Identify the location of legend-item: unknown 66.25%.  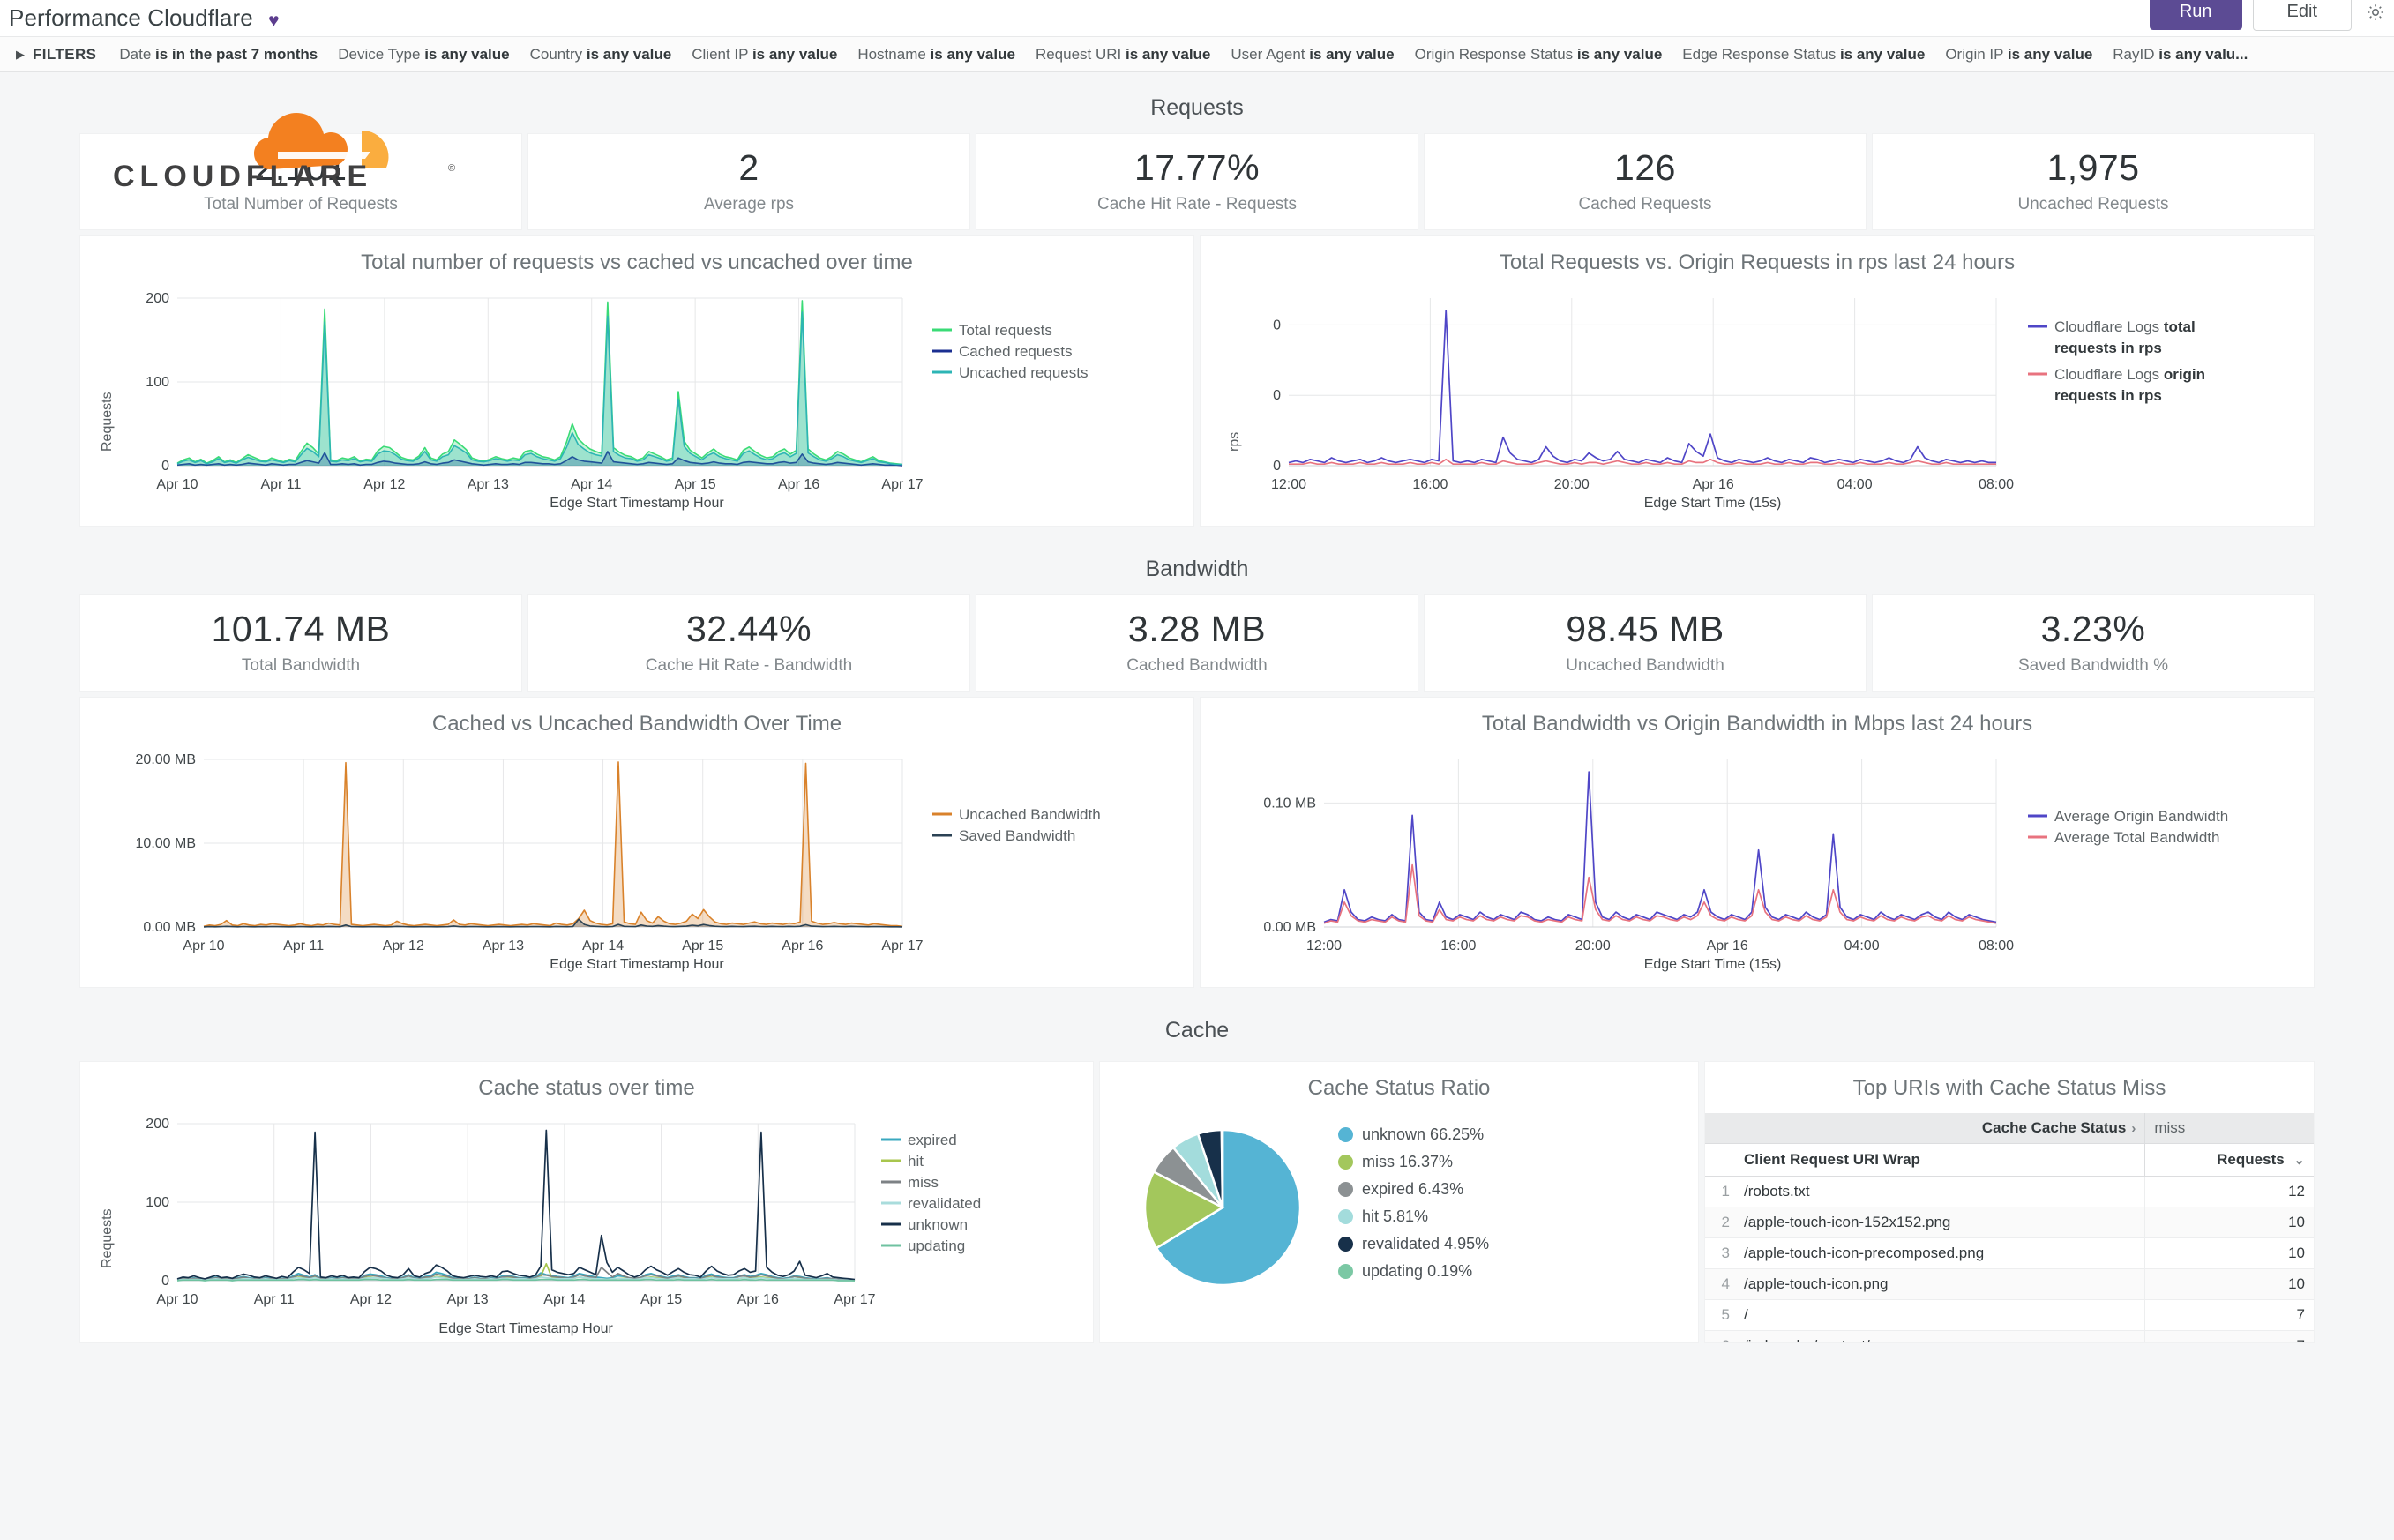
(1413, 1134).